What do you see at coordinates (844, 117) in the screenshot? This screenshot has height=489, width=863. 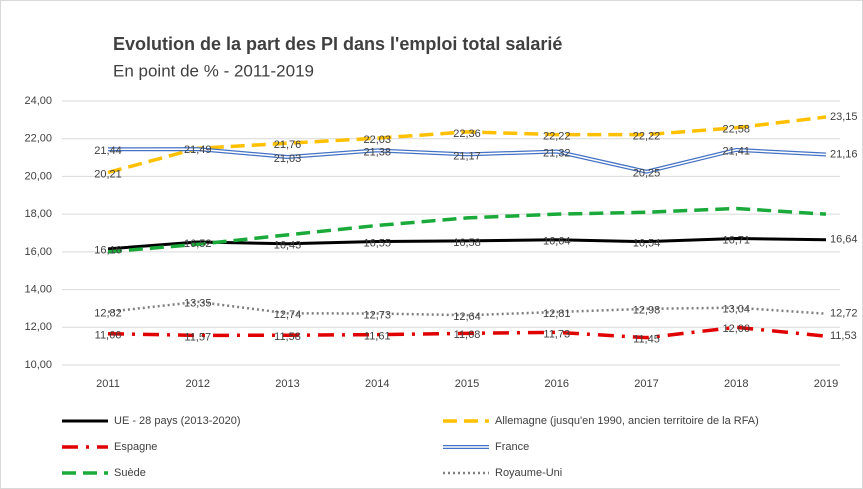 I see `data-label: 23,15` at bounding box center [844, 117].